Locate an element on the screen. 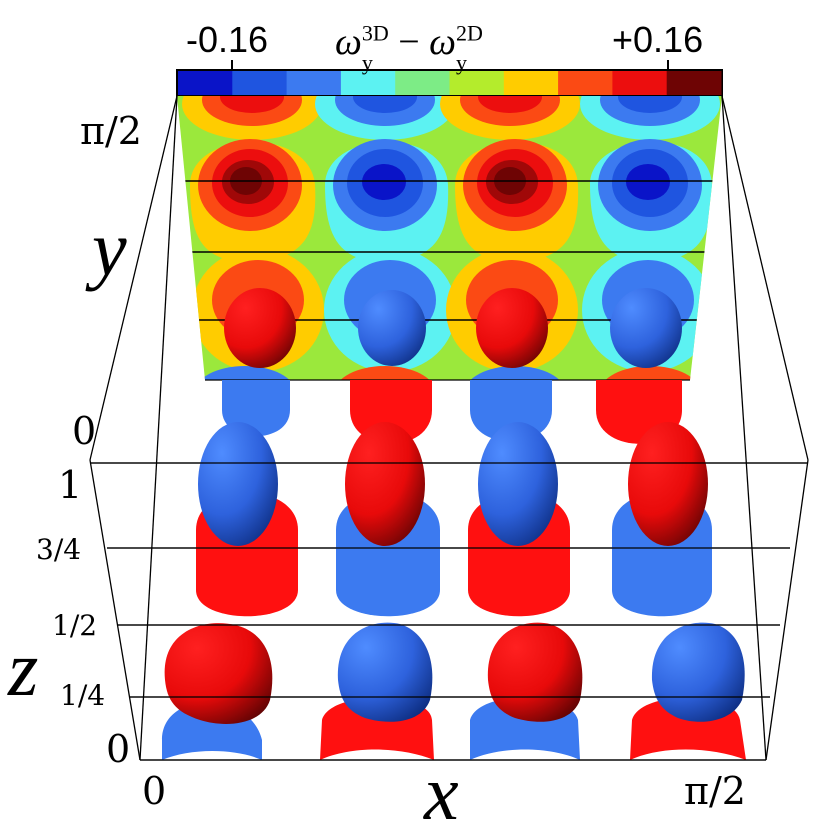  y-axis-label: y is located at coordinates (109, 248).